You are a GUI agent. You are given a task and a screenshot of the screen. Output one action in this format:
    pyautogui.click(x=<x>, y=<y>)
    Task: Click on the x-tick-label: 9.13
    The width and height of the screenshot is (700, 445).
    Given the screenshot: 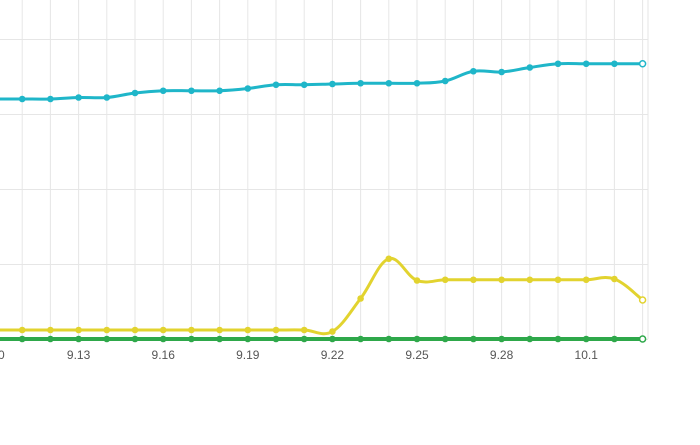 What is the action you would take?
    pyautogui.click(x=79, y=355)
    